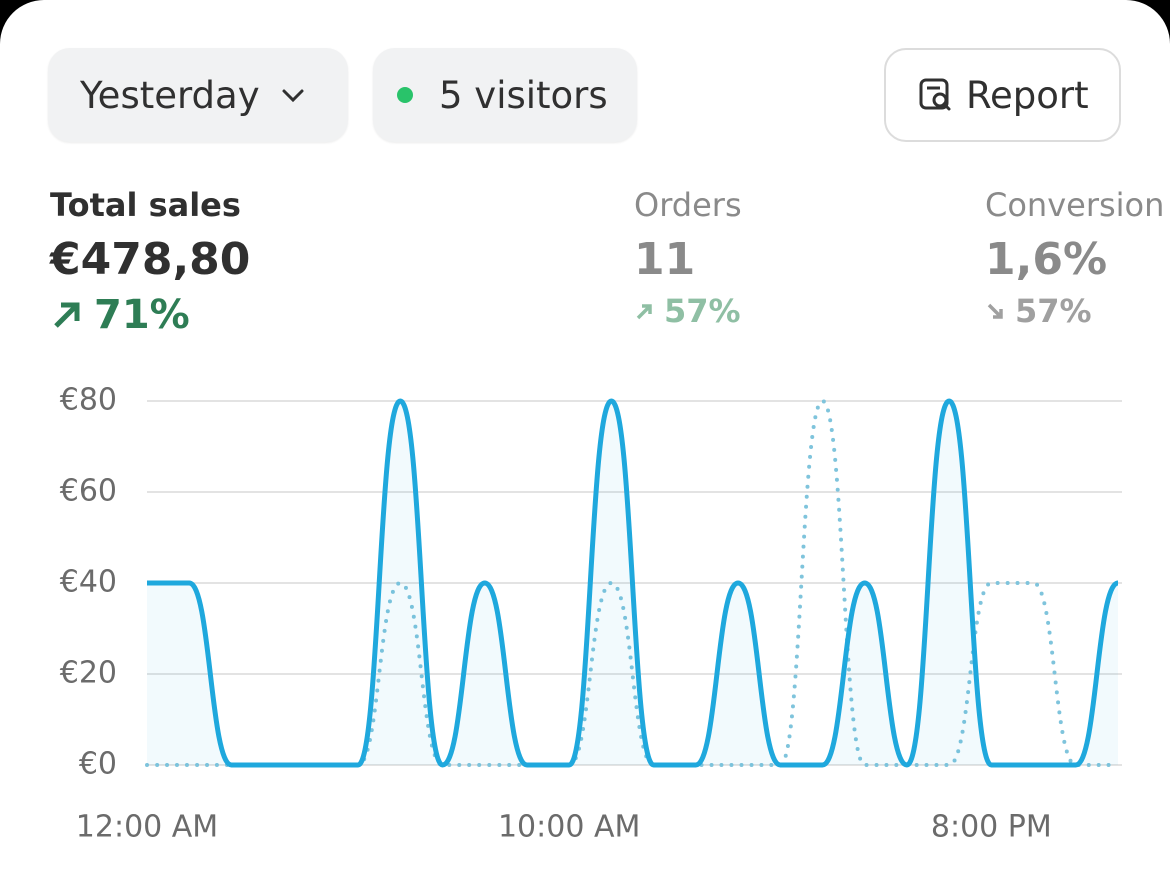 This screenshot has height=870, width=1170. I want to click on arrow-down, so click(995, 311).